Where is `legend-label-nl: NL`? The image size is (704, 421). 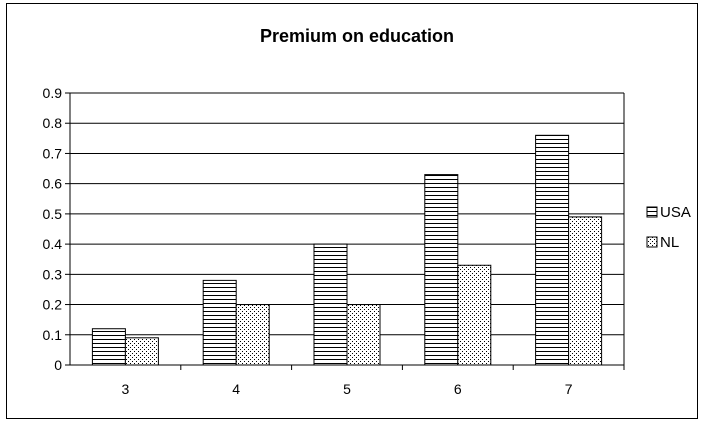 legend-label-nl: NL is located at coordinates (669, 242).